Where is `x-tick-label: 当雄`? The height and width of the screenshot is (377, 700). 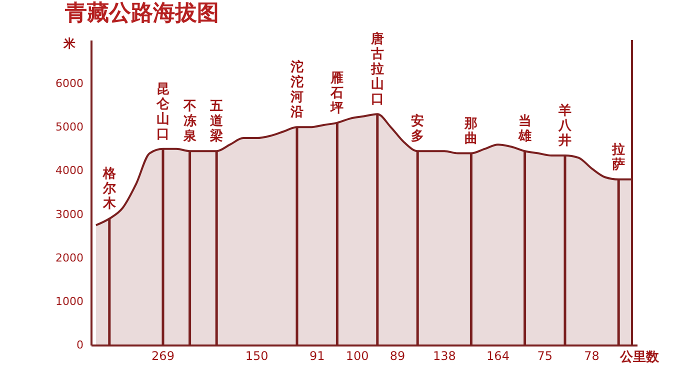 x-tick-label: 当雄 is located at coordinates (524, 129).